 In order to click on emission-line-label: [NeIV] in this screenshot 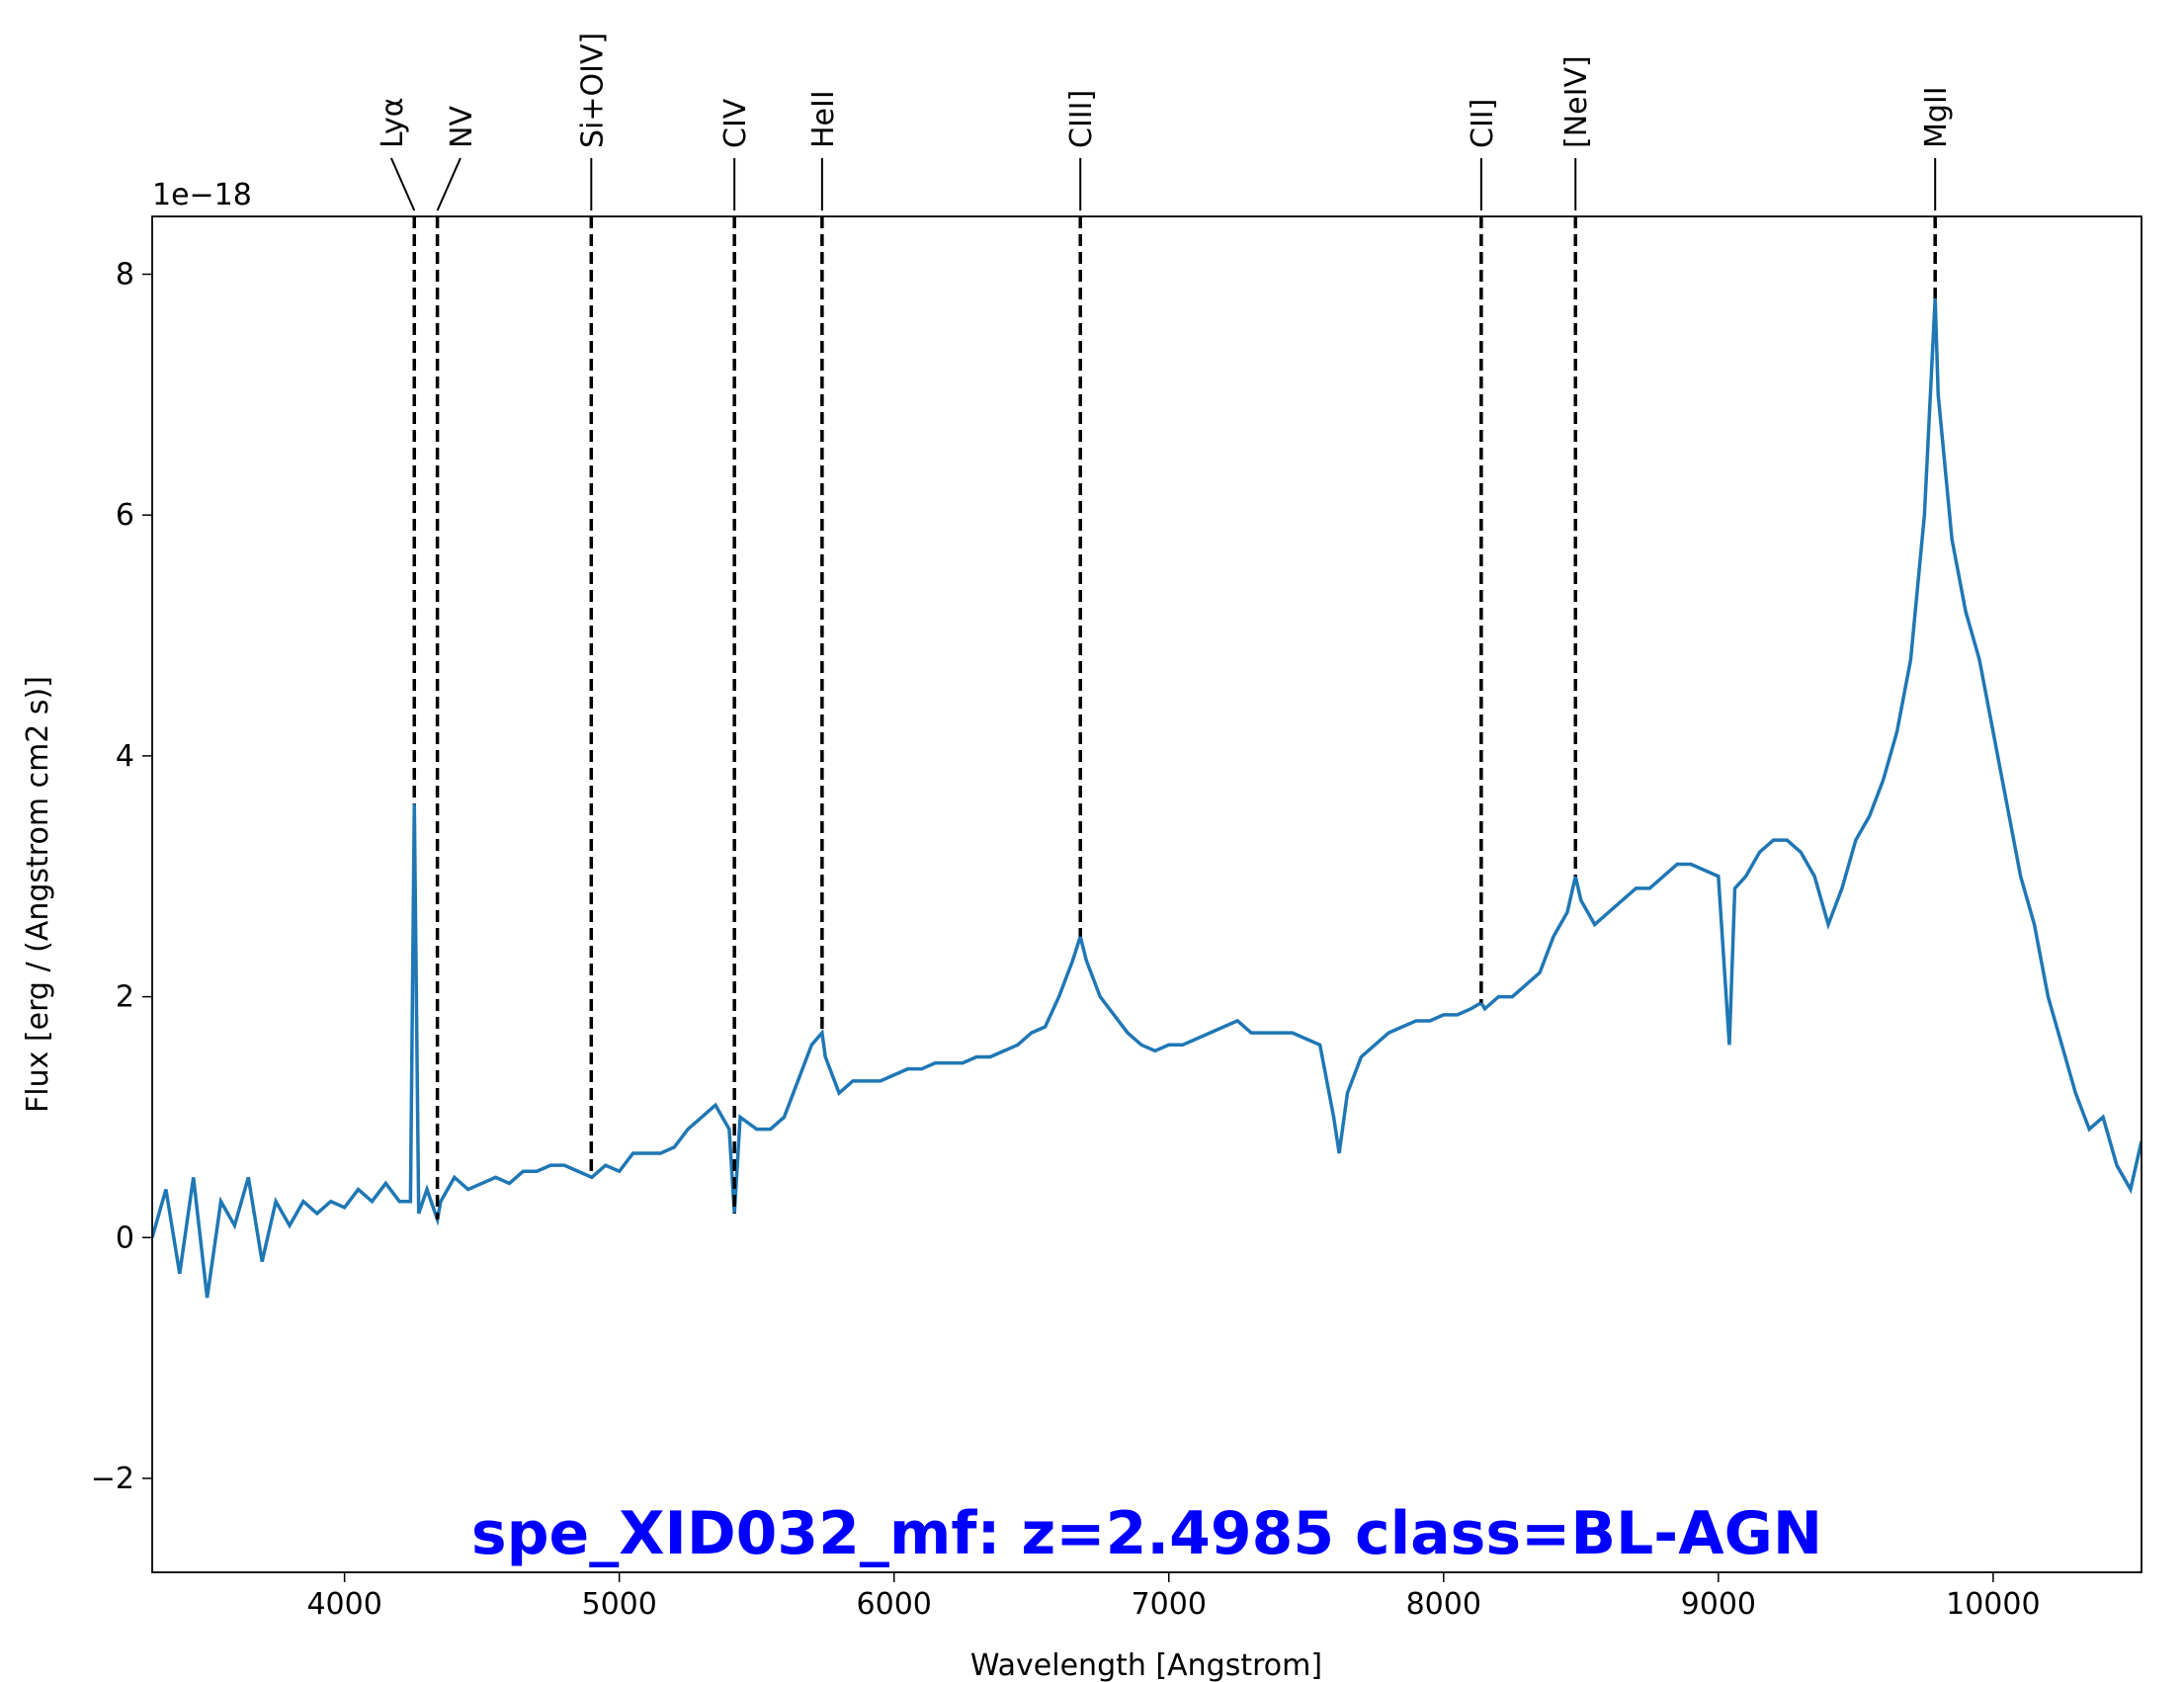, I will do `click(1576, 101)`.